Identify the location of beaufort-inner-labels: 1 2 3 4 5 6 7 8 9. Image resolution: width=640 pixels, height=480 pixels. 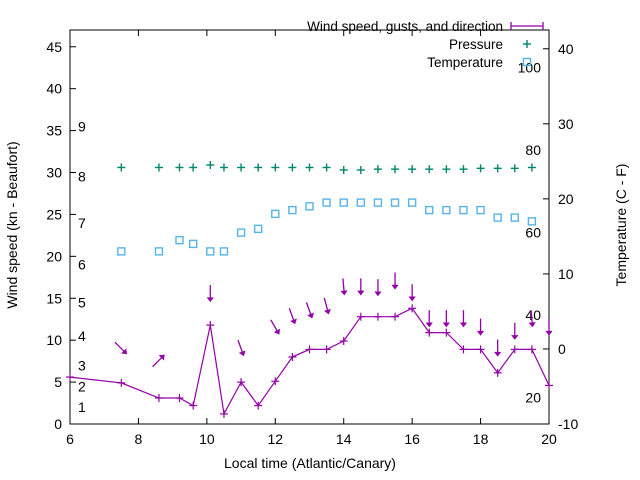
(82, 266).